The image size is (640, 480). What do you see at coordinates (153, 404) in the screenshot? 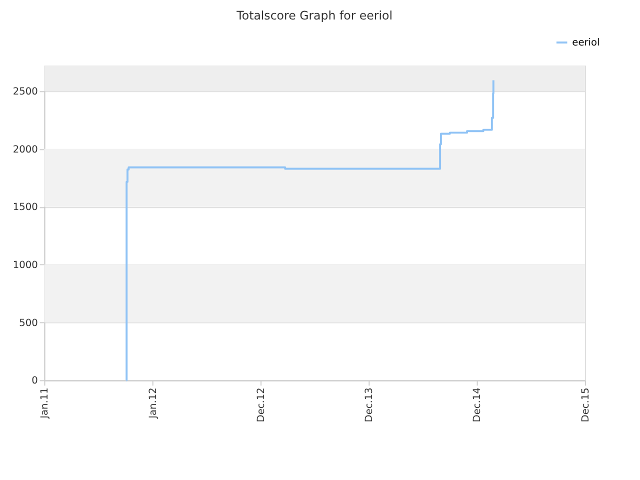
I see `x-tick-label: Jan.12` at bounding box center [153, 404].